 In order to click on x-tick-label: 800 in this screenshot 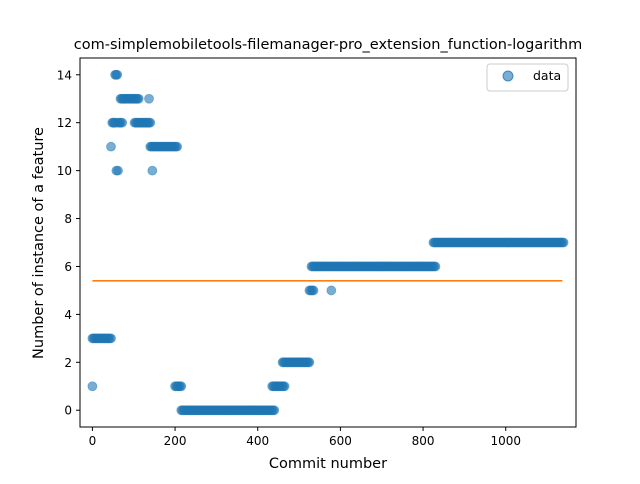, I will do `click(423, 441)`.